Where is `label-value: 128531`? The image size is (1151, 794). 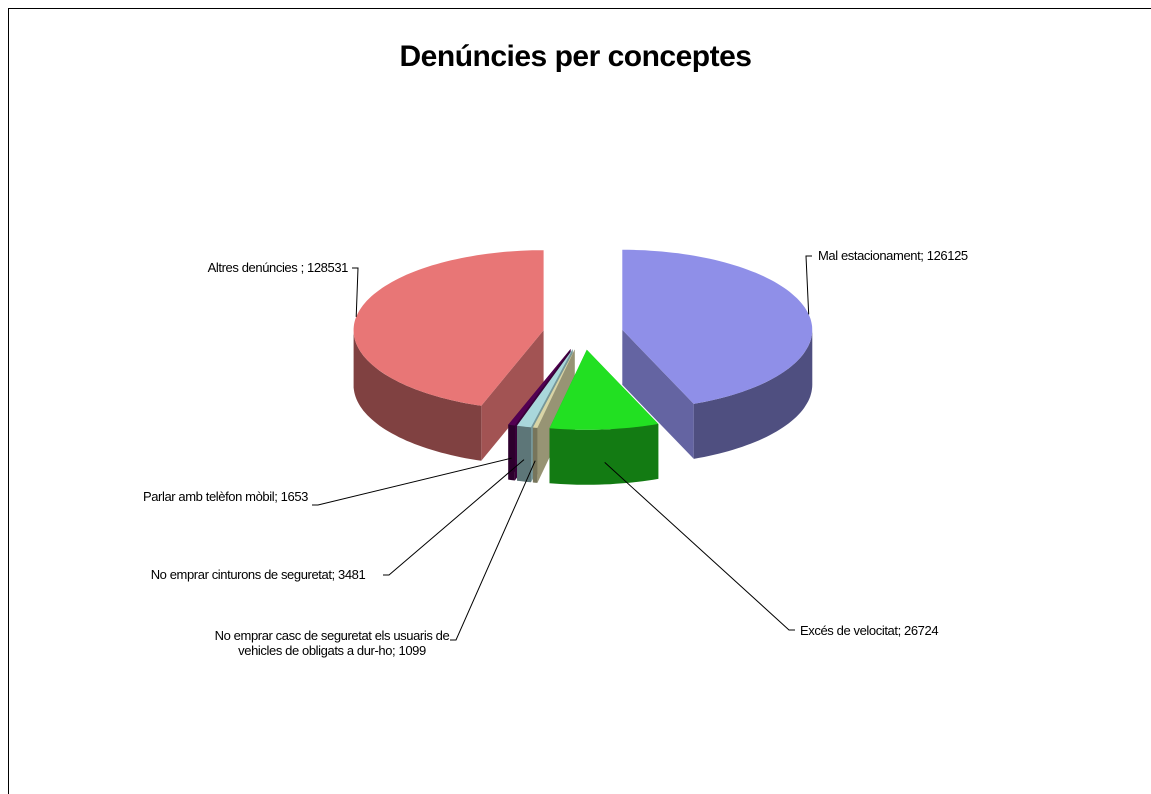
label-value: 128531 is located at coordinates (327, 267).